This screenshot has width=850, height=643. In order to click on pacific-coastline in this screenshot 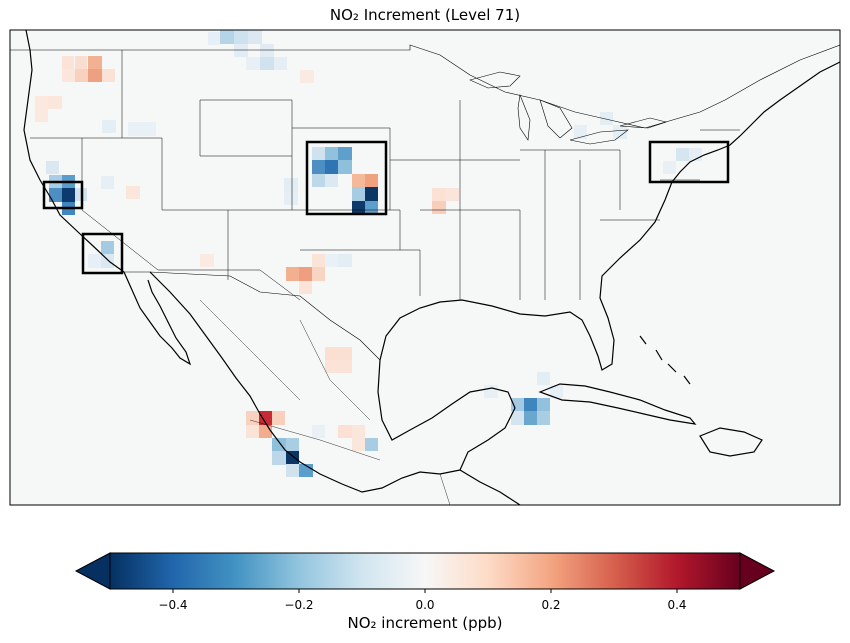, I will do `click(74, 151)`.